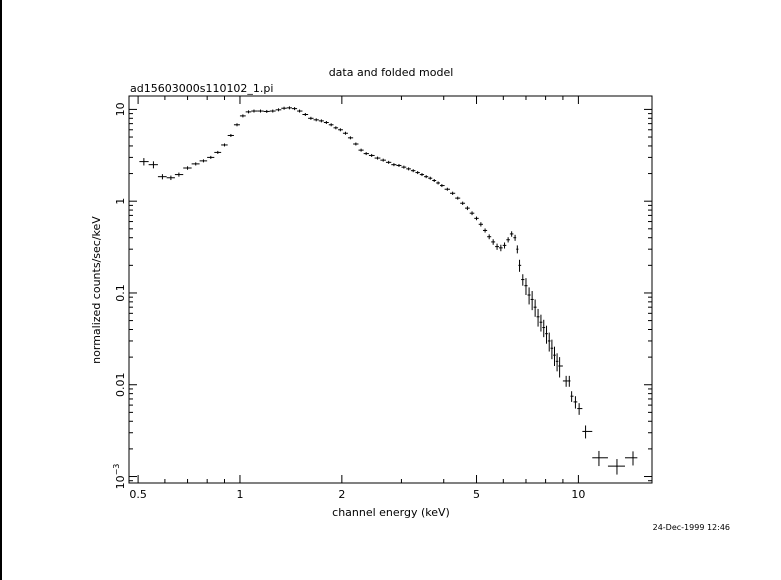 The width and height of the screenshot is (781, 580). I want to click on x-tick-label: 5, so click(476, 494).